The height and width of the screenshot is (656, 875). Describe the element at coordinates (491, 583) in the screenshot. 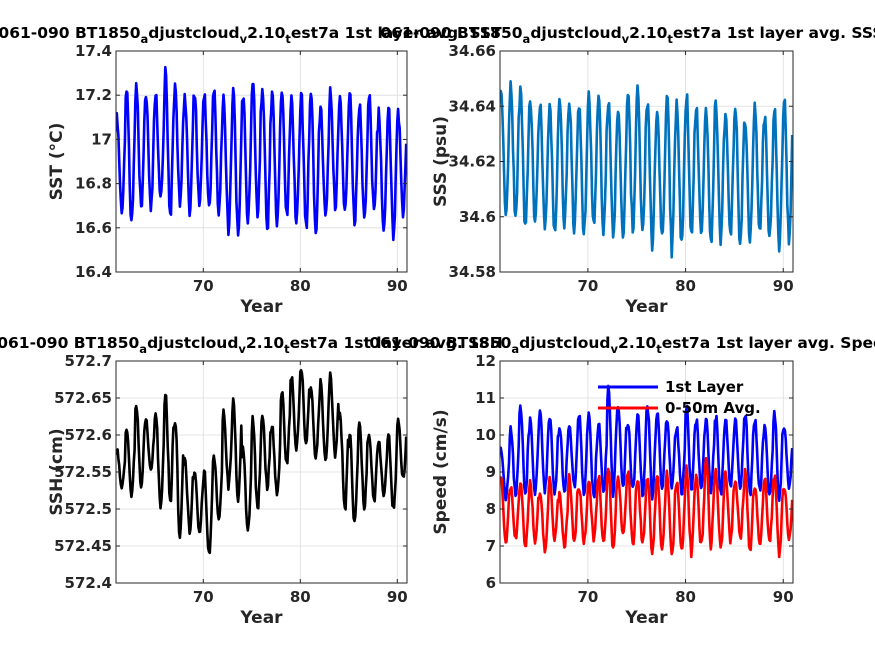

I see `y-tick-label: 6` at that location.